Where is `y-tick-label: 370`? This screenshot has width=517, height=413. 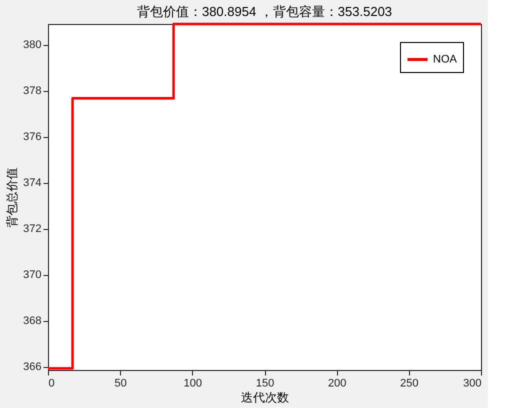
y-tick-label: 370 is located at coordinates (32, 275).